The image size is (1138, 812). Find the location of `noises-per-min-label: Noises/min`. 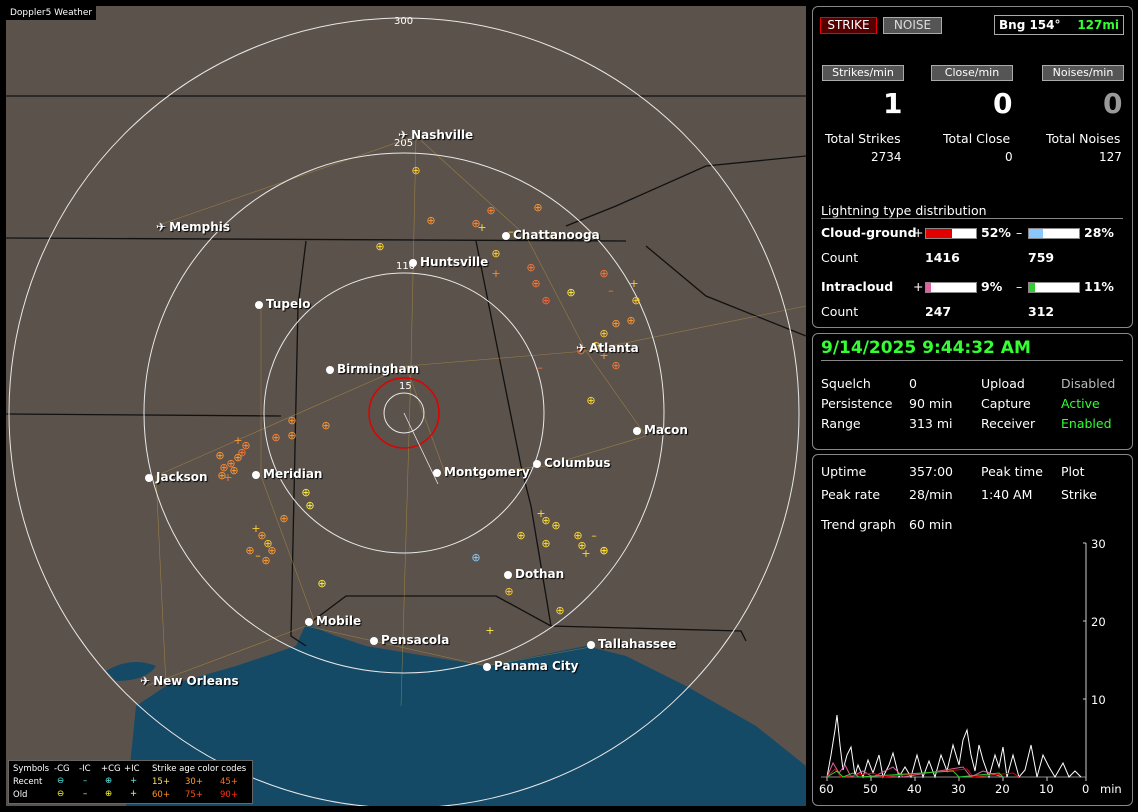

noises-per-min-label: Noises/min is located at coordinates (1083, 73).